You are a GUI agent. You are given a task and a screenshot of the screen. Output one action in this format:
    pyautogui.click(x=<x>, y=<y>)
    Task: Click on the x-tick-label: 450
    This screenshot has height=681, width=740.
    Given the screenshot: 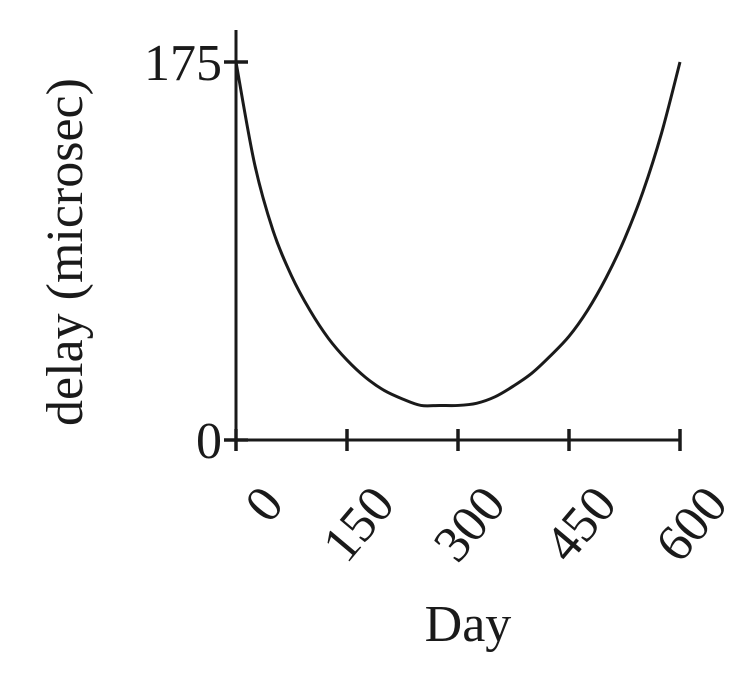 What is the action you would take?
    pyautogui.click(x=581, y=524)
    